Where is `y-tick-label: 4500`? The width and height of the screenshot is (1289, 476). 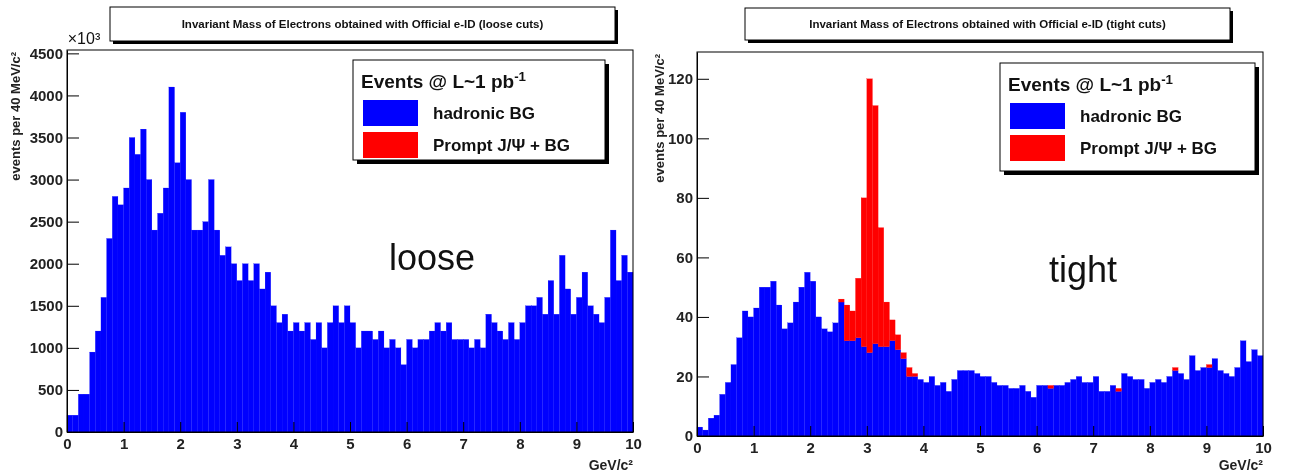
y-tick-label: 4500 is located at coordinates (46, 53).